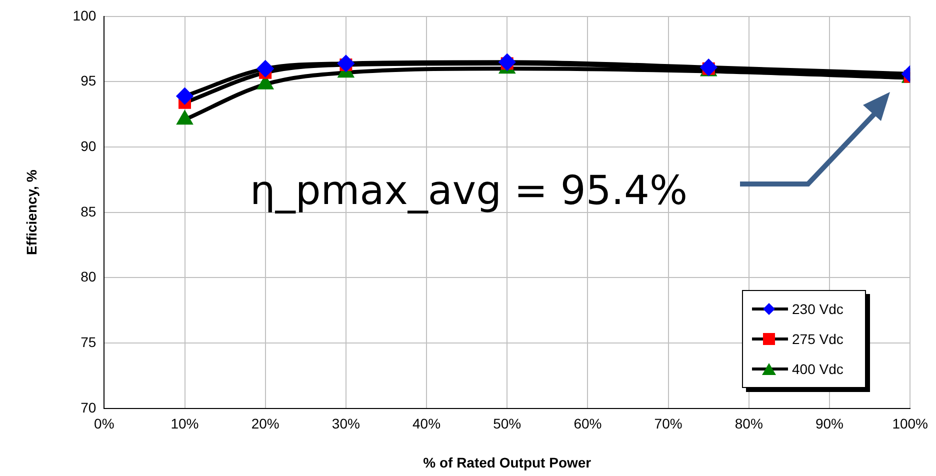  Describe the element at coordinates (818, 339) in the screenshot. I see `legend-label: 275 Vdc` at that location.